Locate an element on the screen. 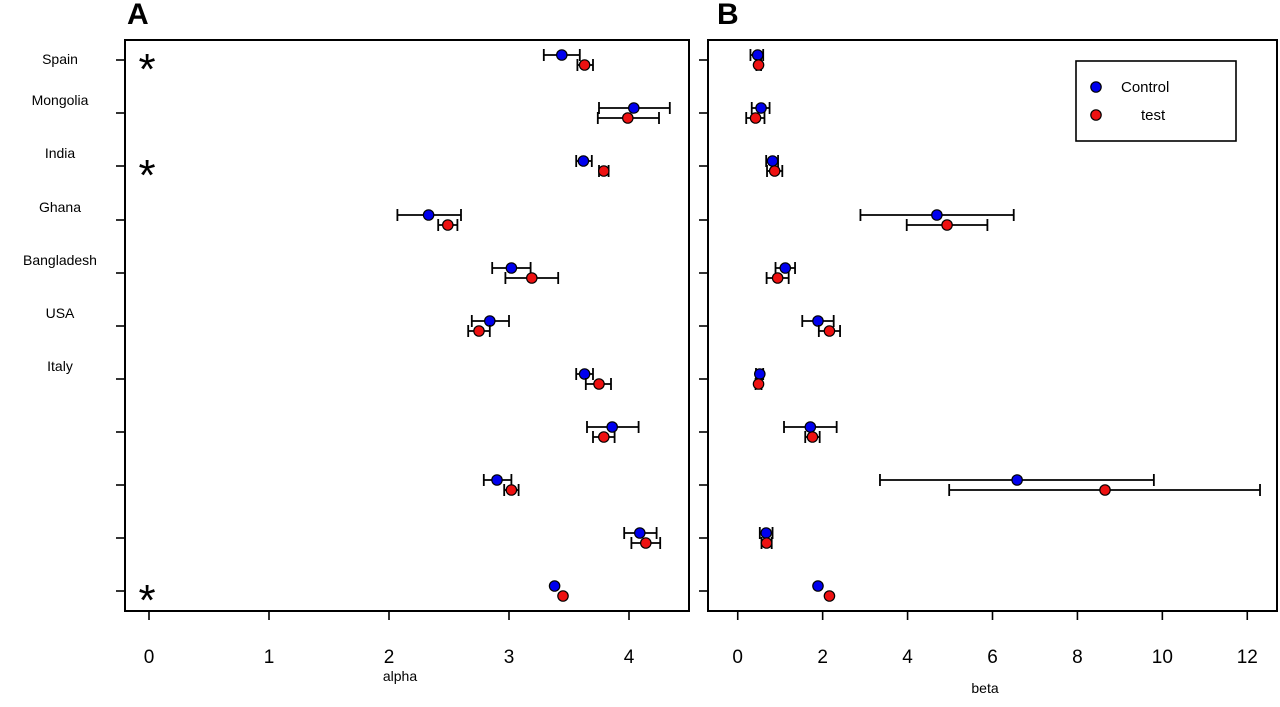  legend: Control test is located at coordinates (1156, 101).